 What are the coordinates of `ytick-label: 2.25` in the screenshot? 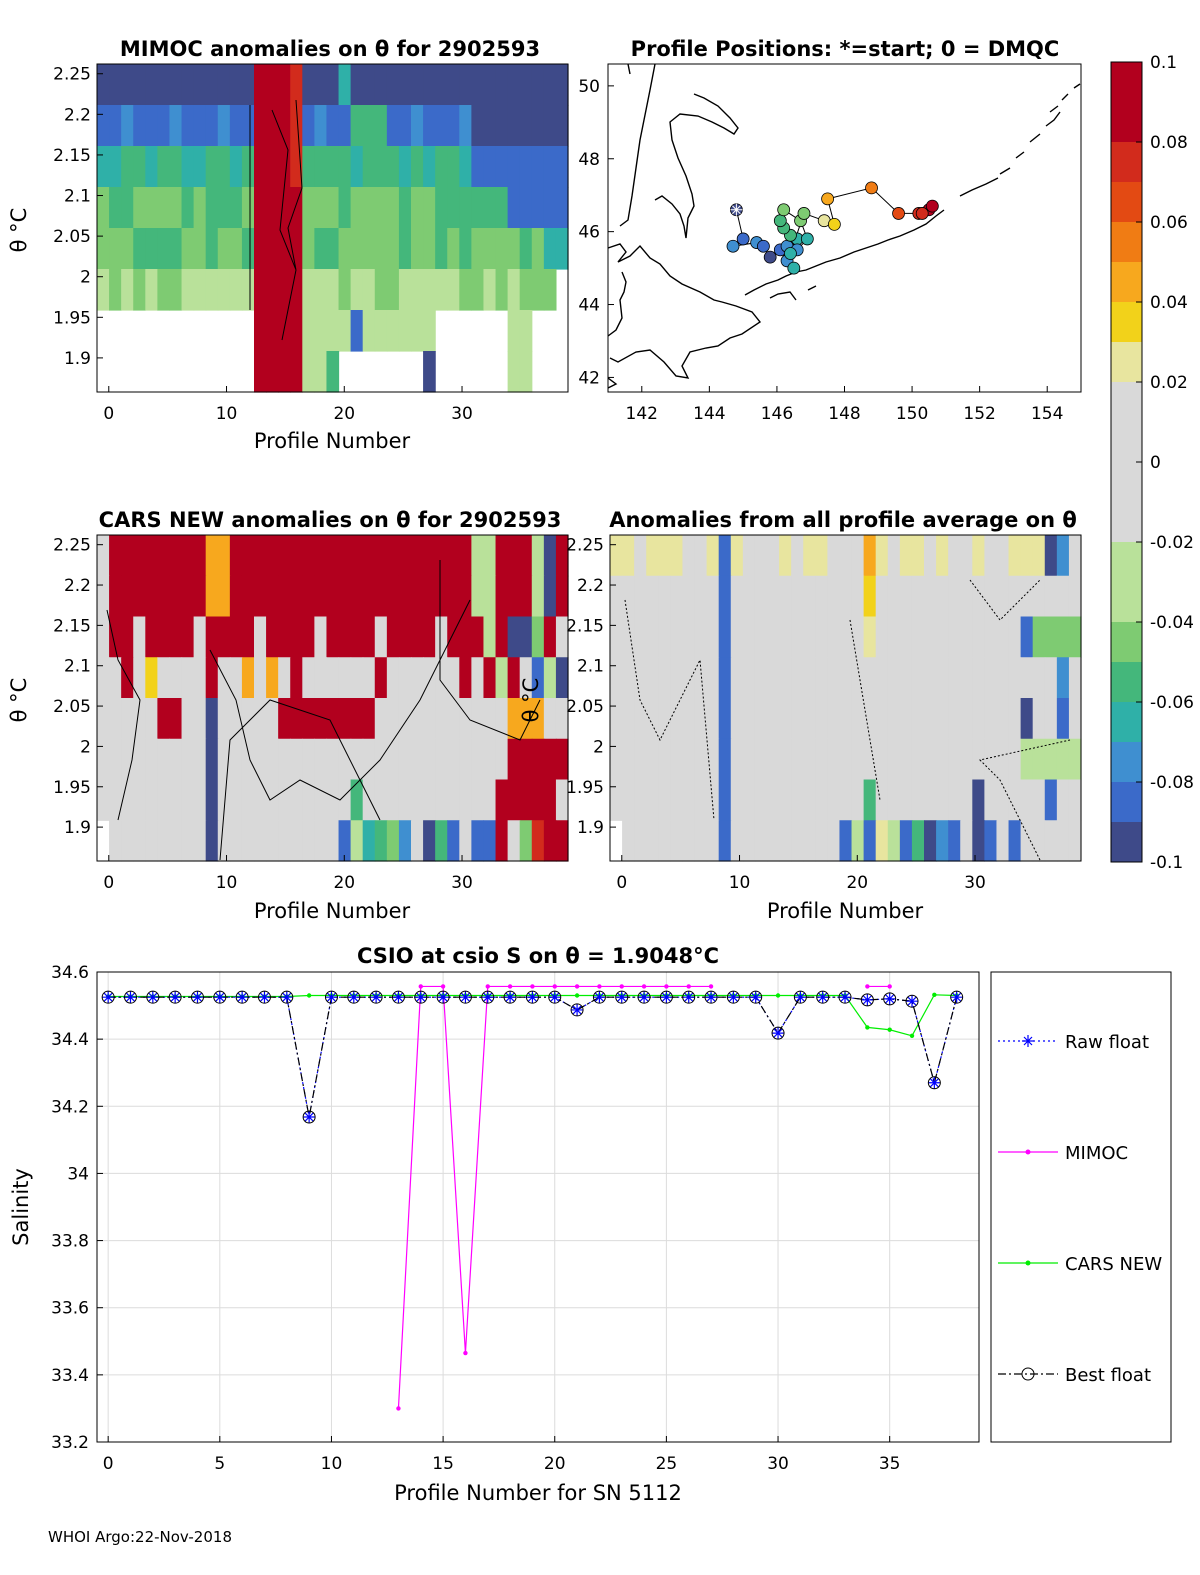 It's located at (72, 546).